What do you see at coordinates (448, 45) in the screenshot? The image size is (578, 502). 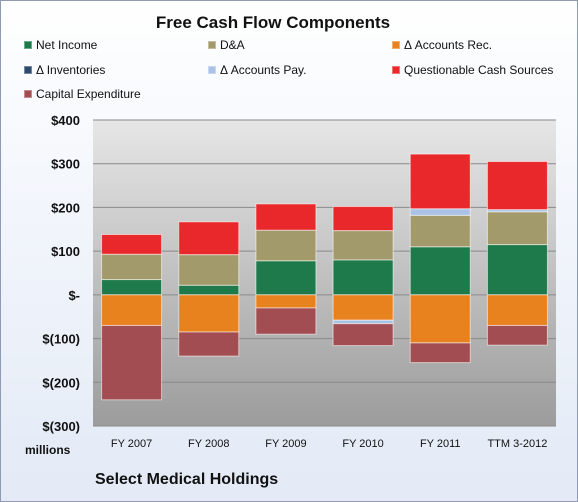 I see `legend-label-accounts-rec: Δ Accounts Rec.` at bounding box center [448, 45].